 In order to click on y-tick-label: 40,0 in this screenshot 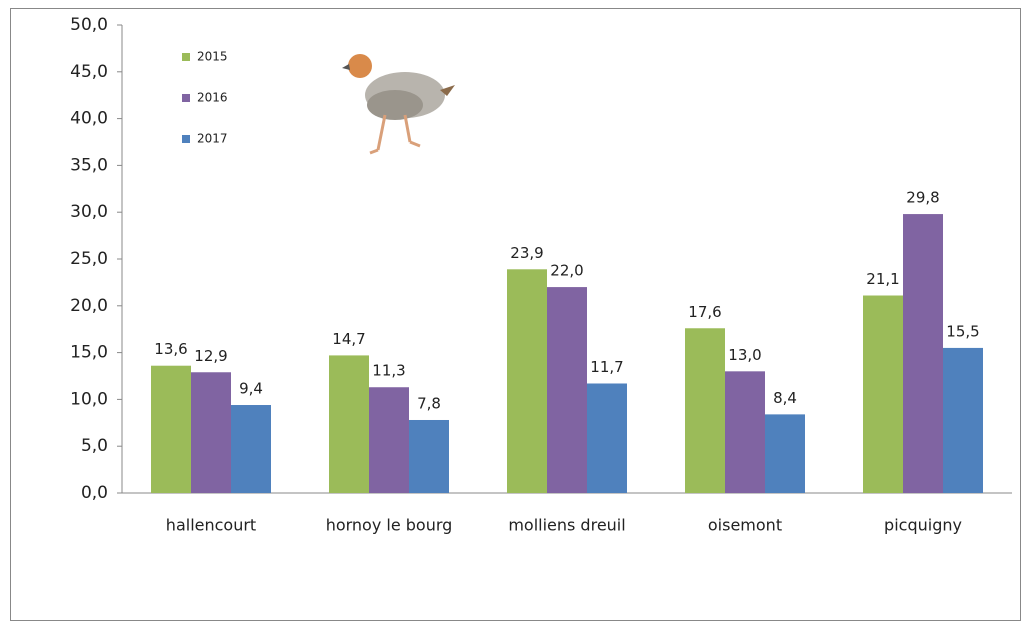, I will do `click(89, 119)`.